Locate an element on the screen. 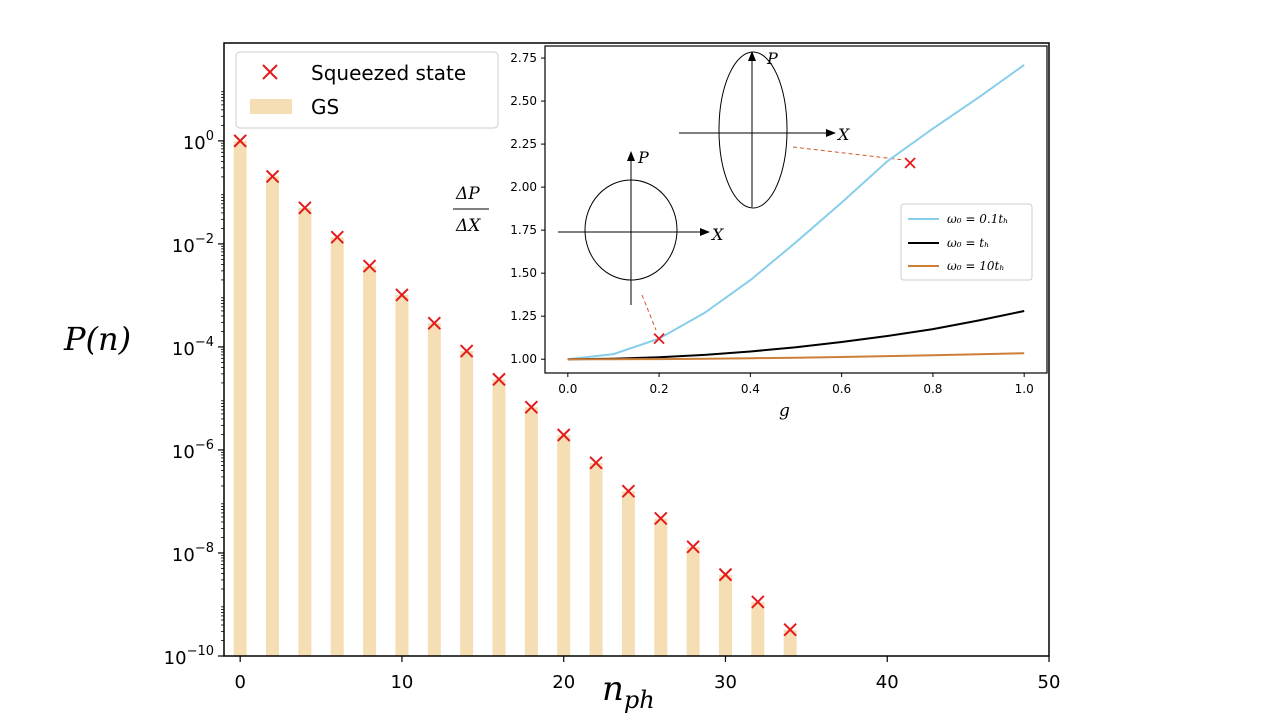 The image size is (1280, 720). main-y-tick-label: 10⁻⁴ is located at coordinates (193, 347).